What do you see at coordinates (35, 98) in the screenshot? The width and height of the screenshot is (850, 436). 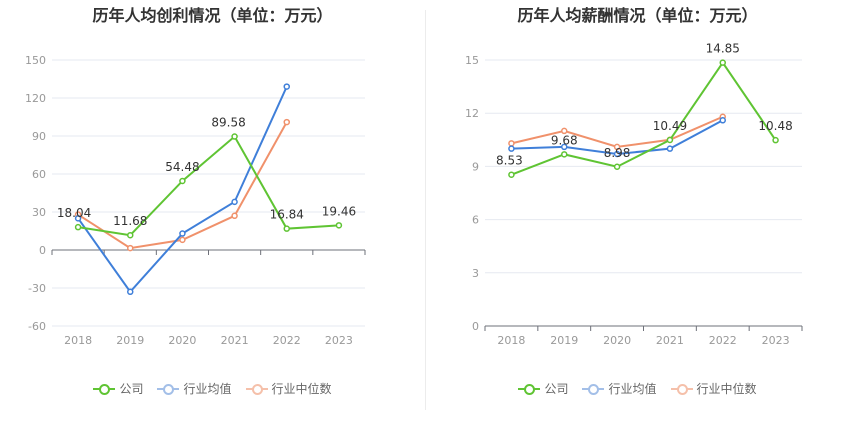 I see `y-tick-label: 120` at bounding box center [35, 98].